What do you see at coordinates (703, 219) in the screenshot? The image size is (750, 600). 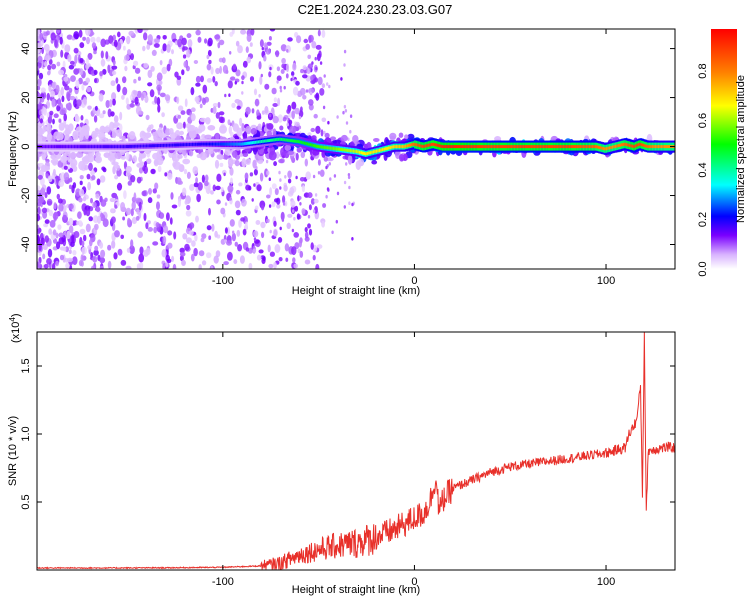 I see `colorbar-tick-label: 0.2` at bounding box center [703, 219].